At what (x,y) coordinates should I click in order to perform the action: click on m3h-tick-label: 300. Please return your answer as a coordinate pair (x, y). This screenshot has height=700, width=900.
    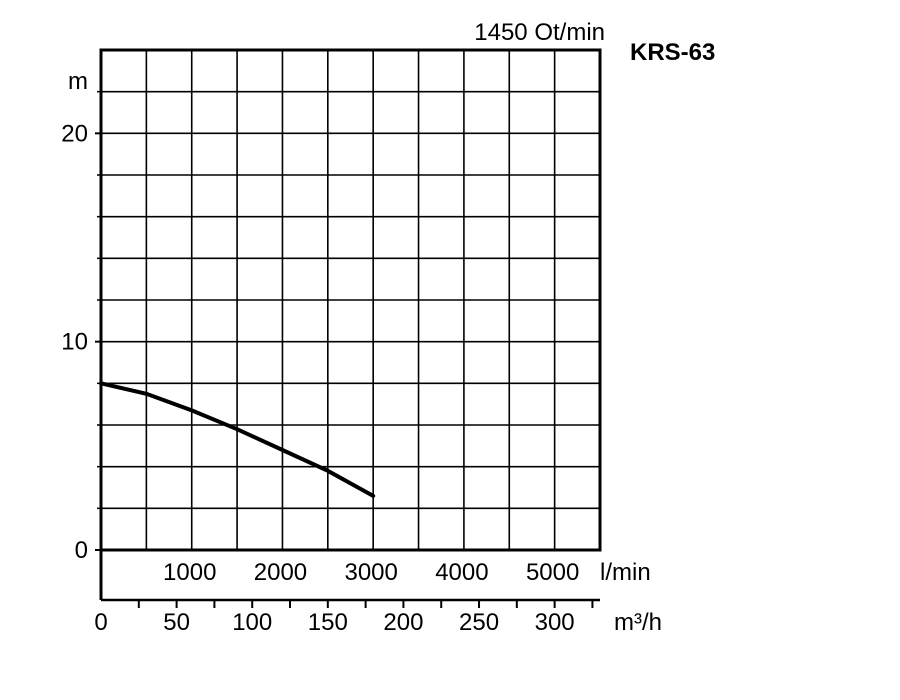
    Looking at the image, I should click on (555, 622).